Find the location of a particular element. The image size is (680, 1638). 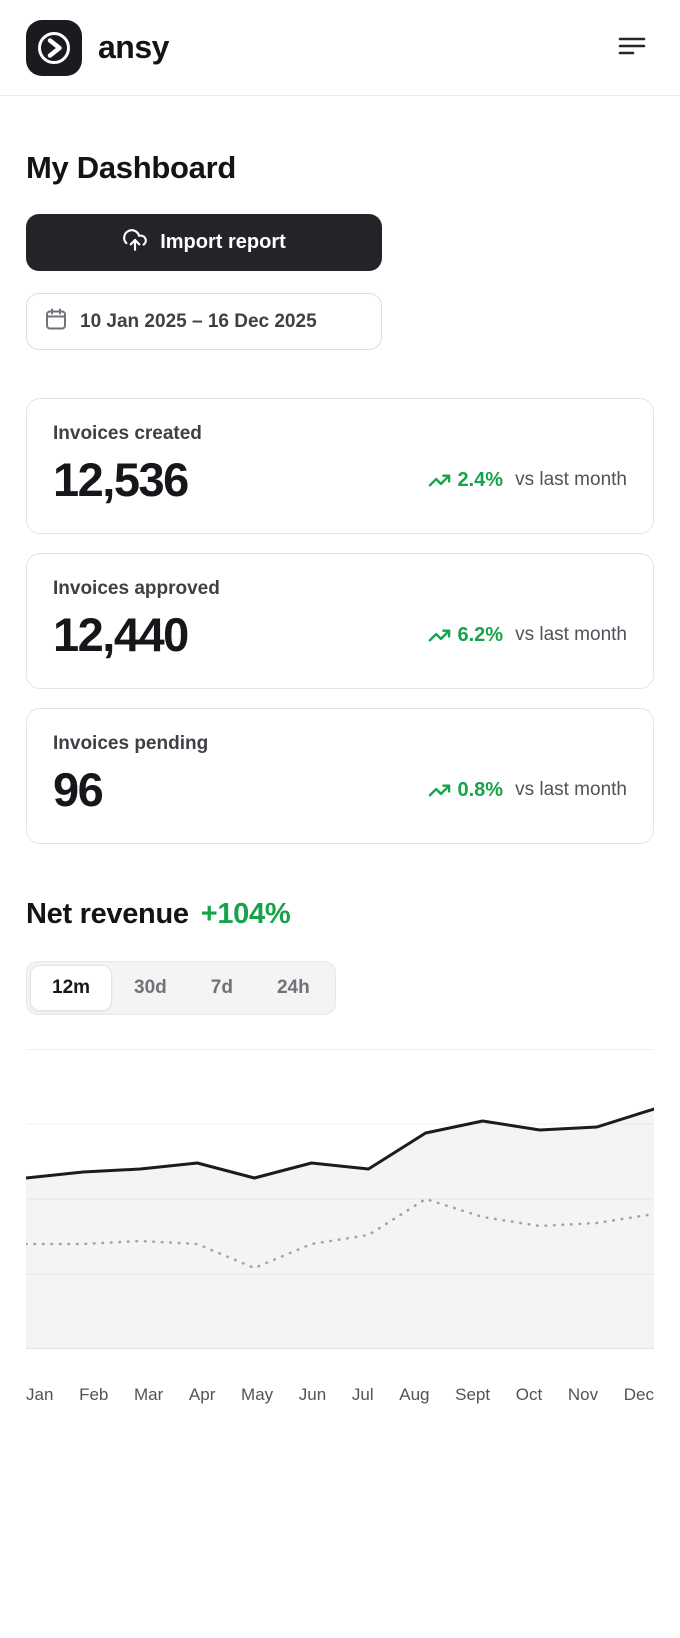

range-tab-30d: 30d is located at coordinates (150, 988).